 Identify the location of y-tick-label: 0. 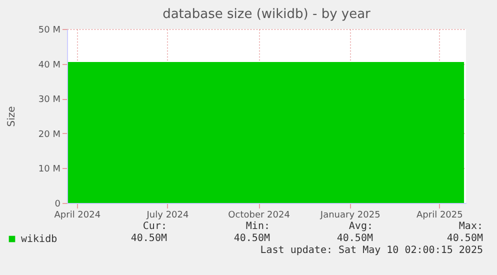
(57, 205).